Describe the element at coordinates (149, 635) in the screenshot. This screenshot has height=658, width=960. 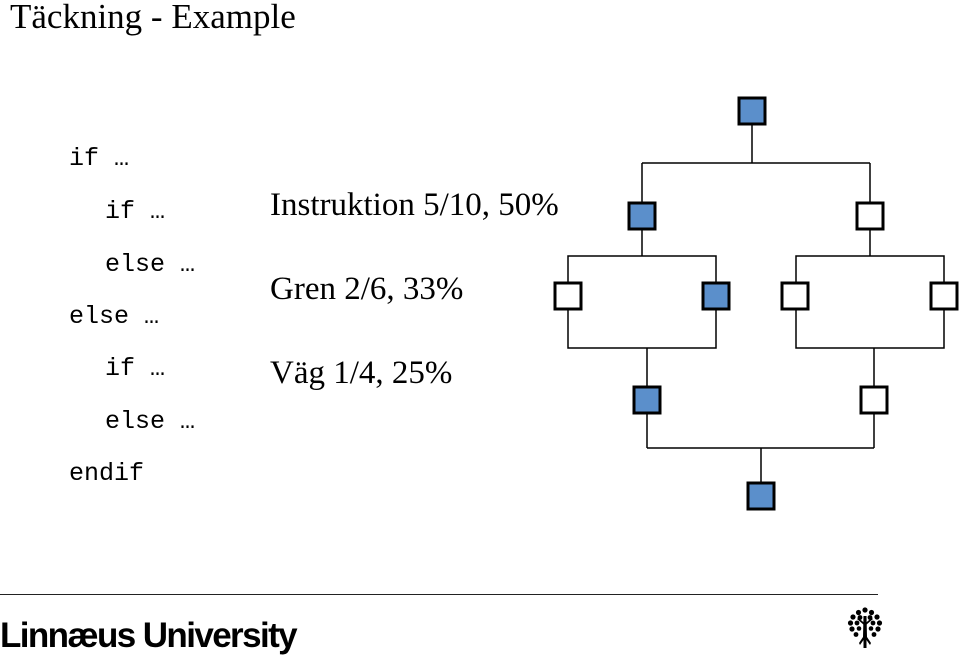
I see `university-logo-text: Linnæus University` at that location.